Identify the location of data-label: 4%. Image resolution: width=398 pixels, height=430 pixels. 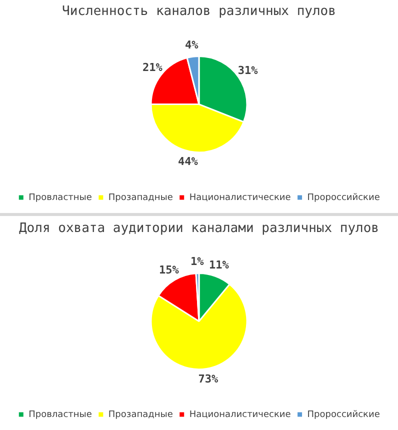
(191, 45).